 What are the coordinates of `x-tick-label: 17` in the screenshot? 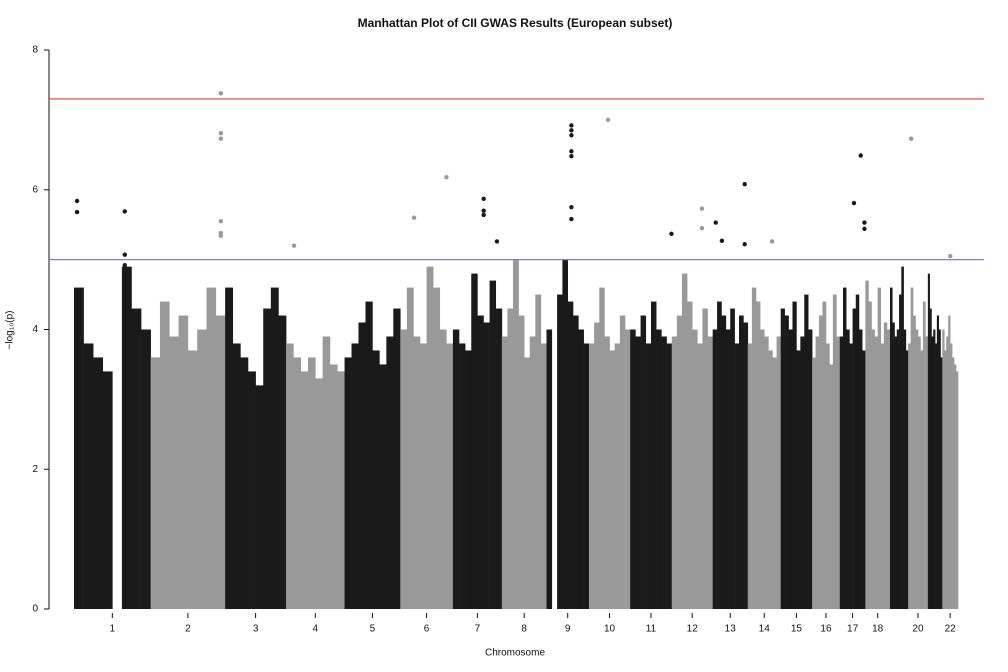 It's located at (853, 629).